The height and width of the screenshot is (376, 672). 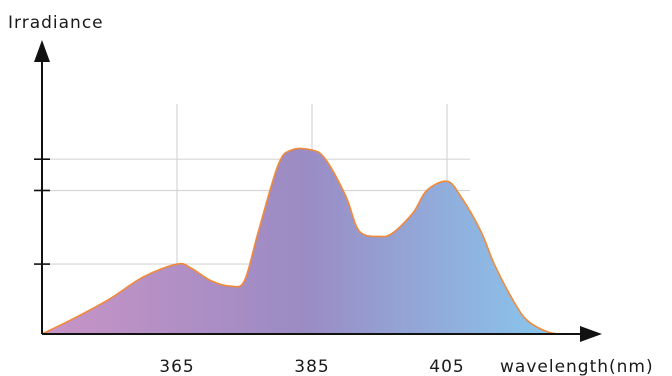 I want to click on x-tick-label: 405, so click(x=446, y=366).